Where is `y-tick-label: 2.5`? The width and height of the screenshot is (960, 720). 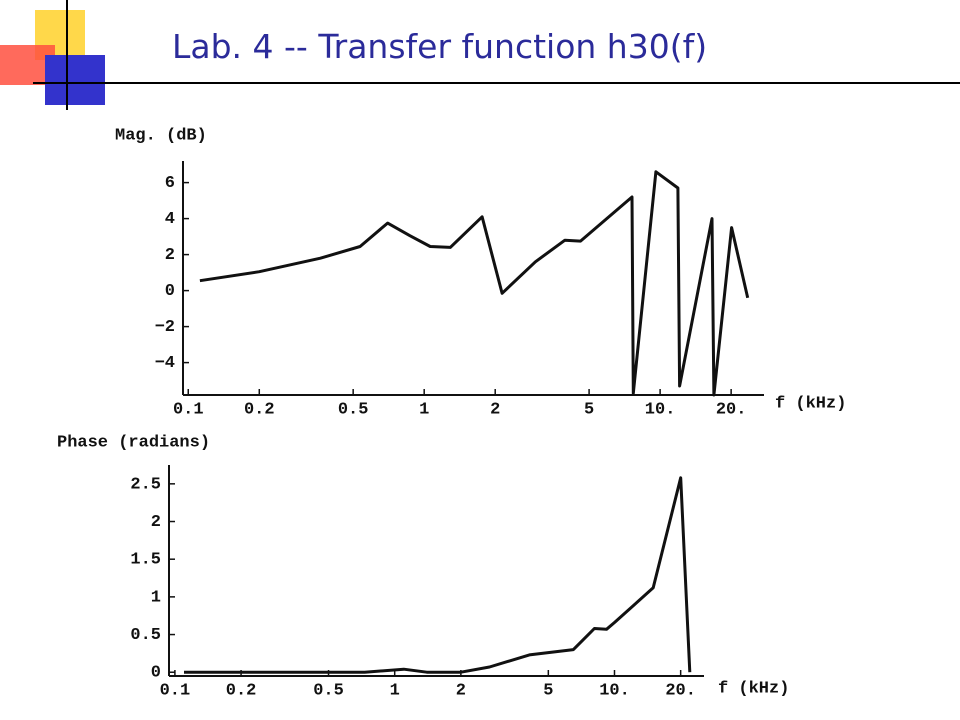 y-tick-label: 2.5 is located at coordinates (145, 484).